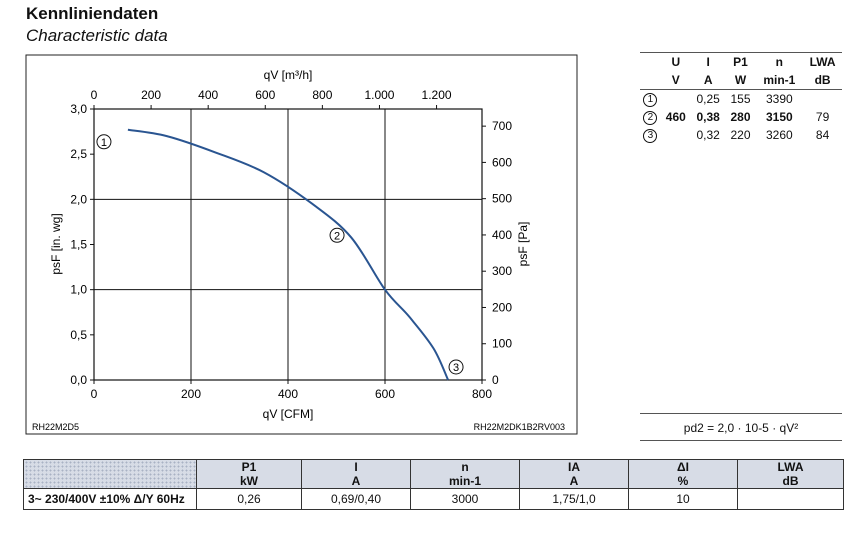 The image size is (863, 541). I want to click on left-tick-label: 1,0, so click(78, 290).